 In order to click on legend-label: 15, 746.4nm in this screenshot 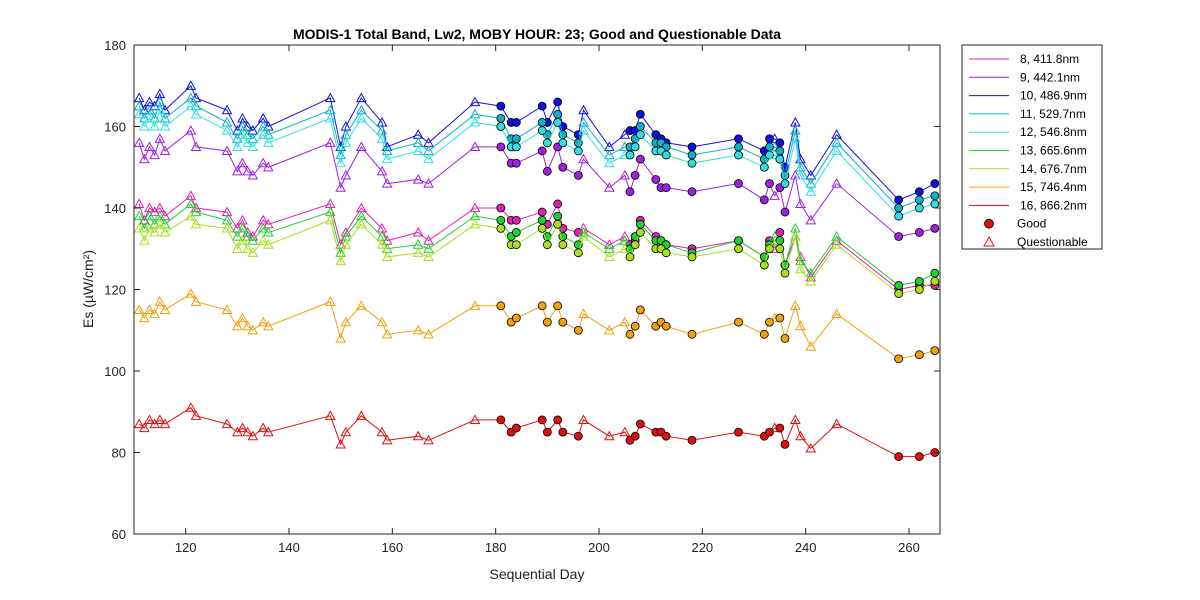, I will do `click(1053, 187)`.